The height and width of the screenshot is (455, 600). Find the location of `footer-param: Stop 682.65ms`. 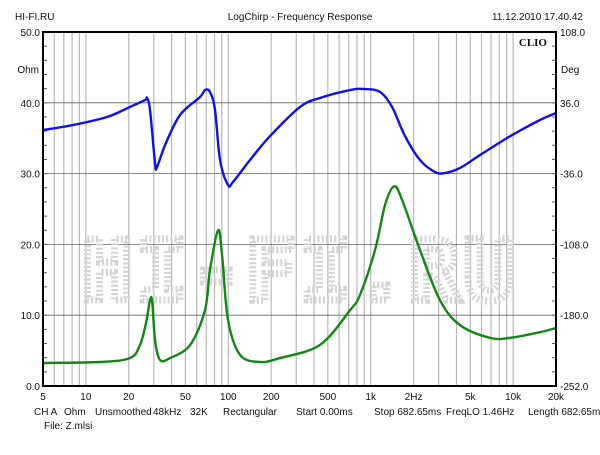

footer-param: Stop 682.65ms is located at coordinates (407, 412).